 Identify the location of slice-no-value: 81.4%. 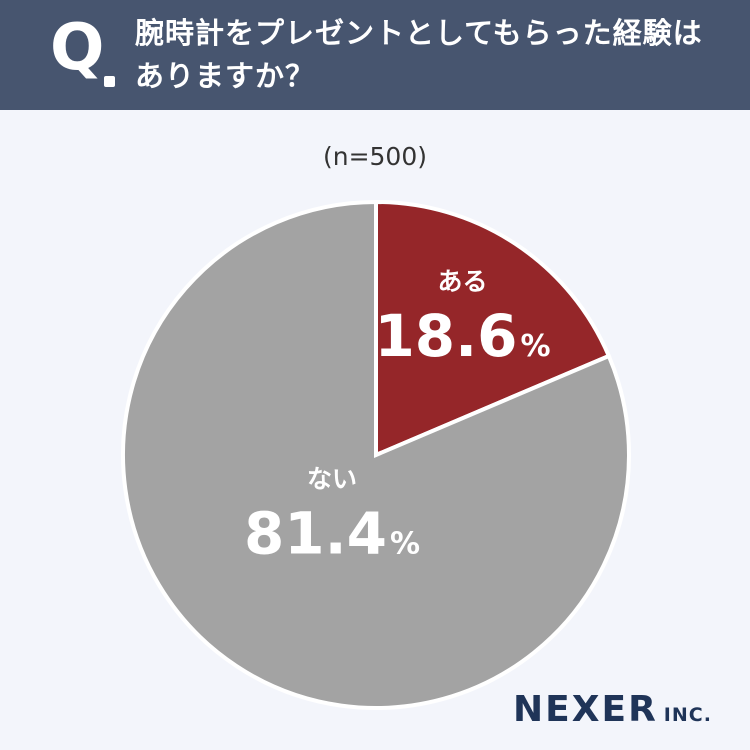
(332, 533).